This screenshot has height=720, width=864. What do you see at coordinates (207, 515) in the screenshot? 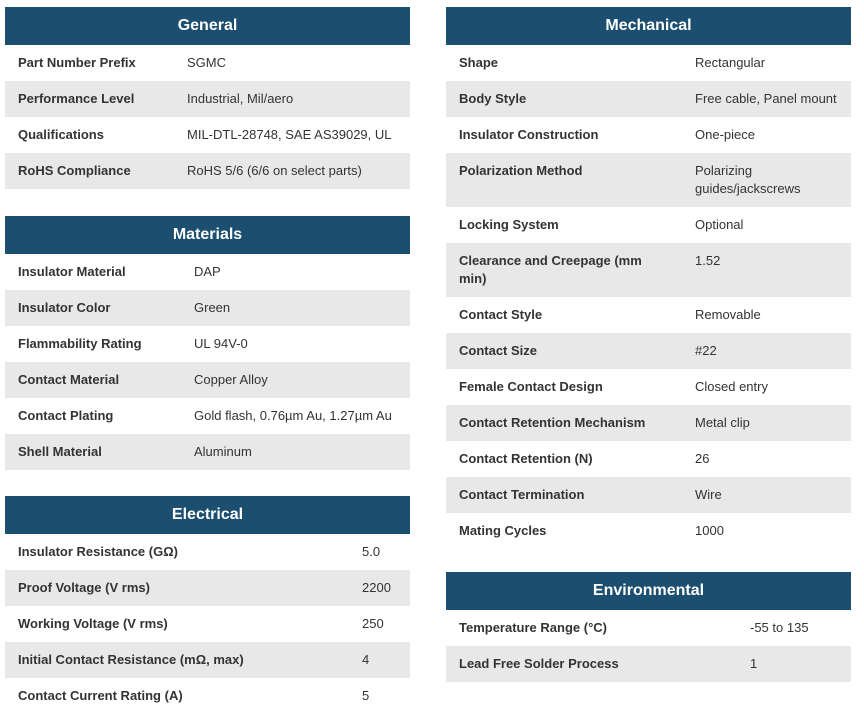
I see `electrical-header: Electrical` at bounding box center [207, 515].